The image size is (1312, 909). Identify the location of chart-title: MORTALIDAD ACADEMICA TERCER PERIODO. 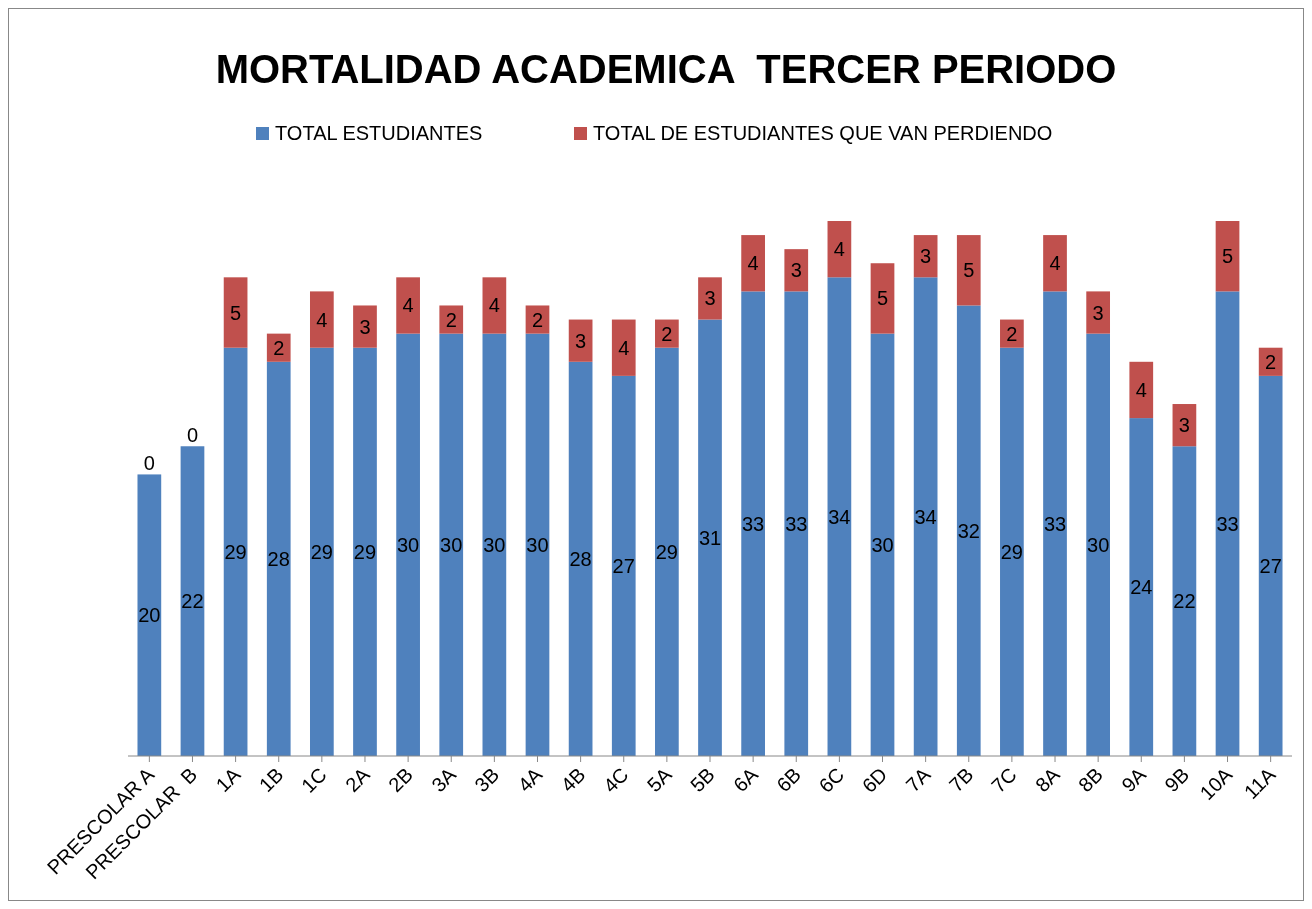
(666, 69).